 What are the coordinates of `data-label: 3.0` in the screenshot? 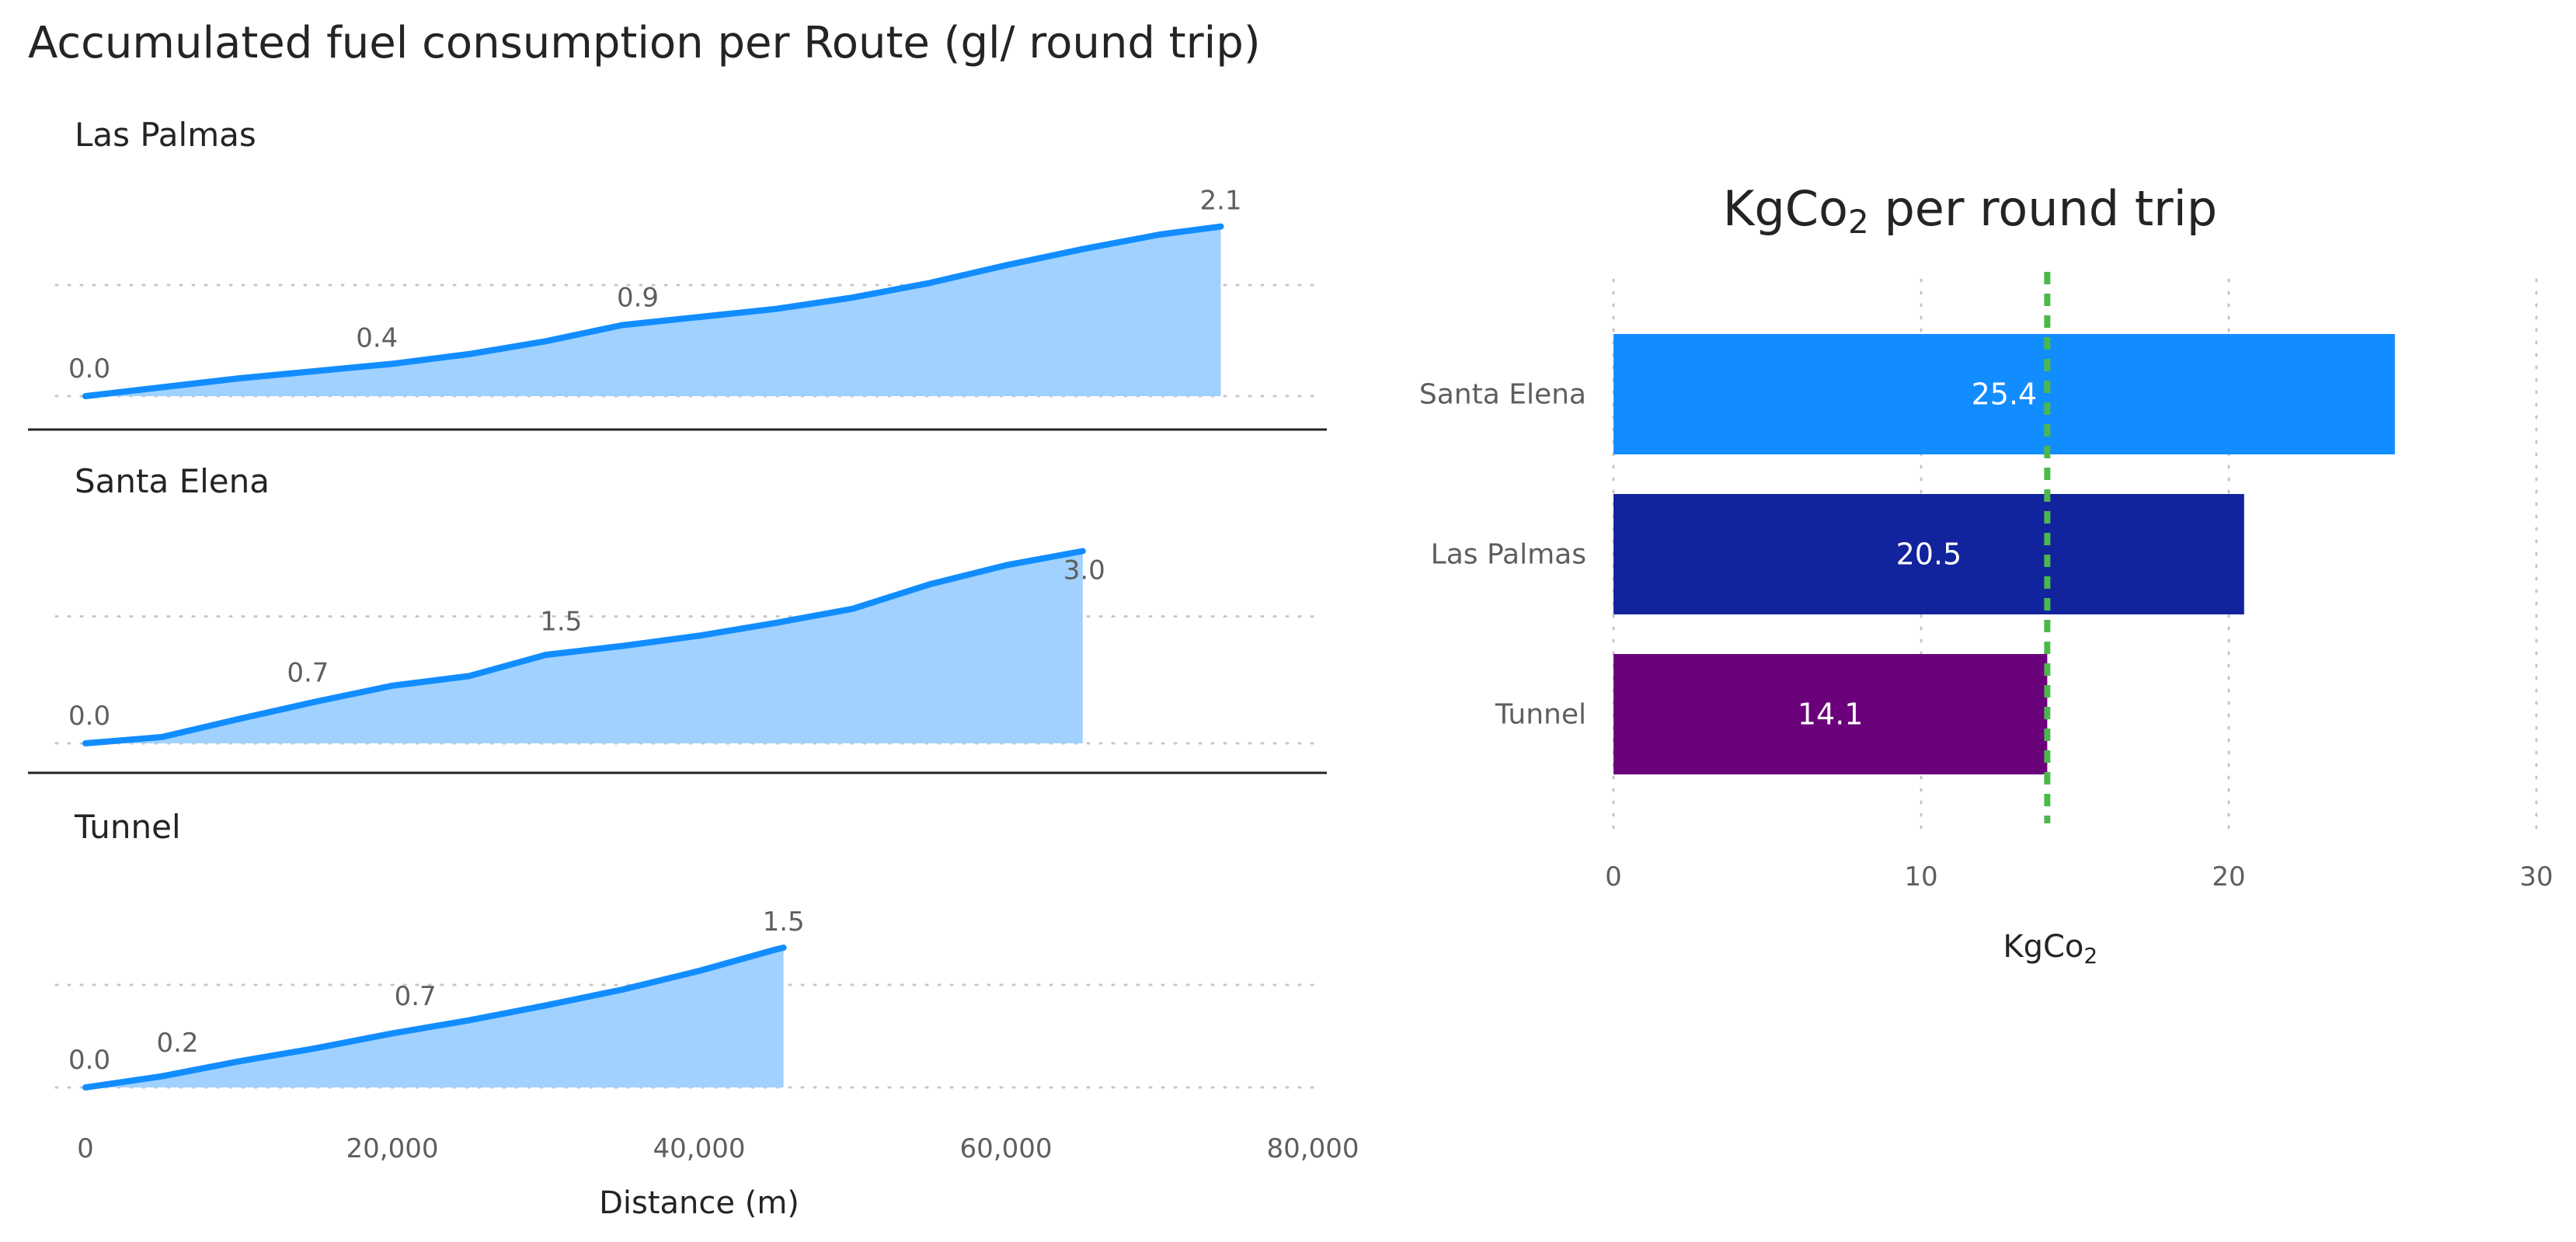 It's located at (1084, 570).